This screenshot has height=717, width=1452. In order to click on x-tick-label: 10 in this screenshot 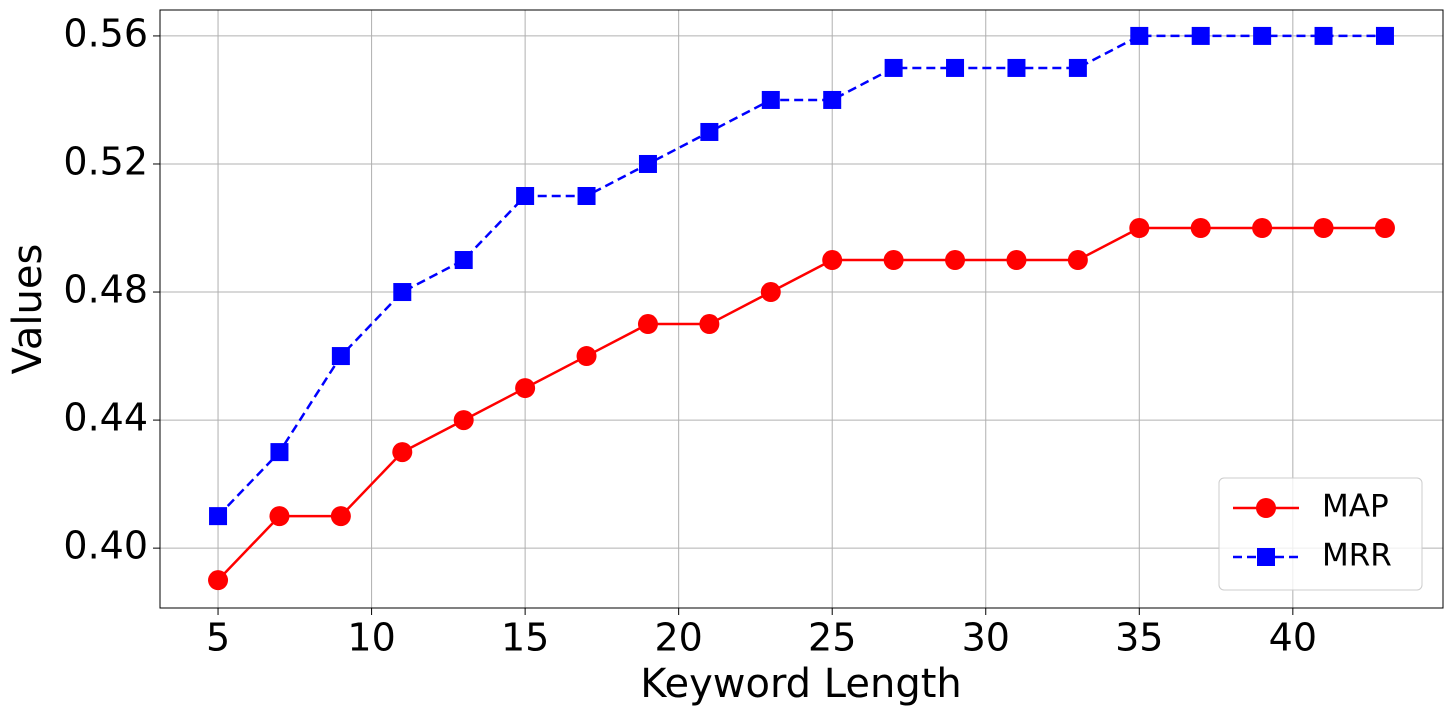, I will do `click(371, 638)`.